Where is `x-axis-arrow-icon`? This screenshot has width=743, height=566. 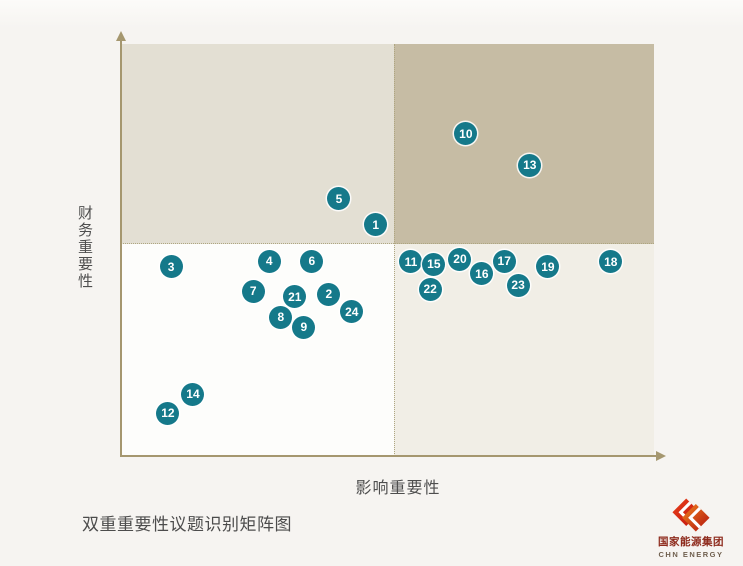 x-axis-arrow-icon is located at coordinates (661, 456).